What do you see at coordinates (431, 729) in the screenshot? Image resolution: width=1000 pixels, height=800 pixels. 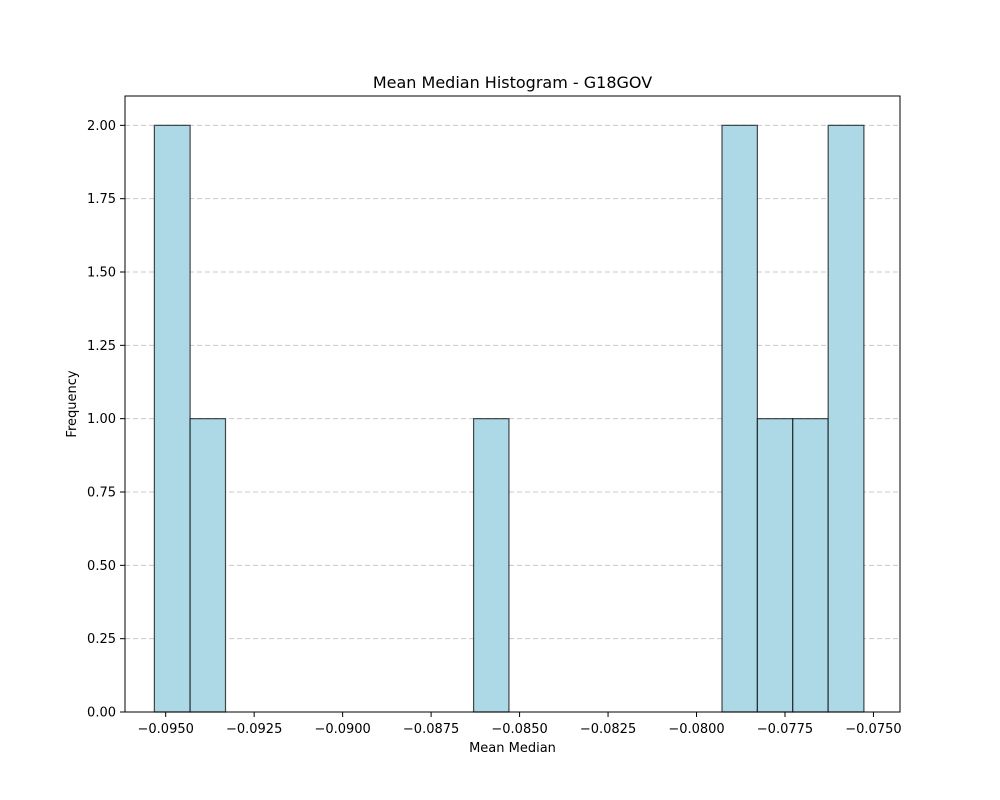 I see `x-tick-label: −0.0875` at bounding box center [431, 729].